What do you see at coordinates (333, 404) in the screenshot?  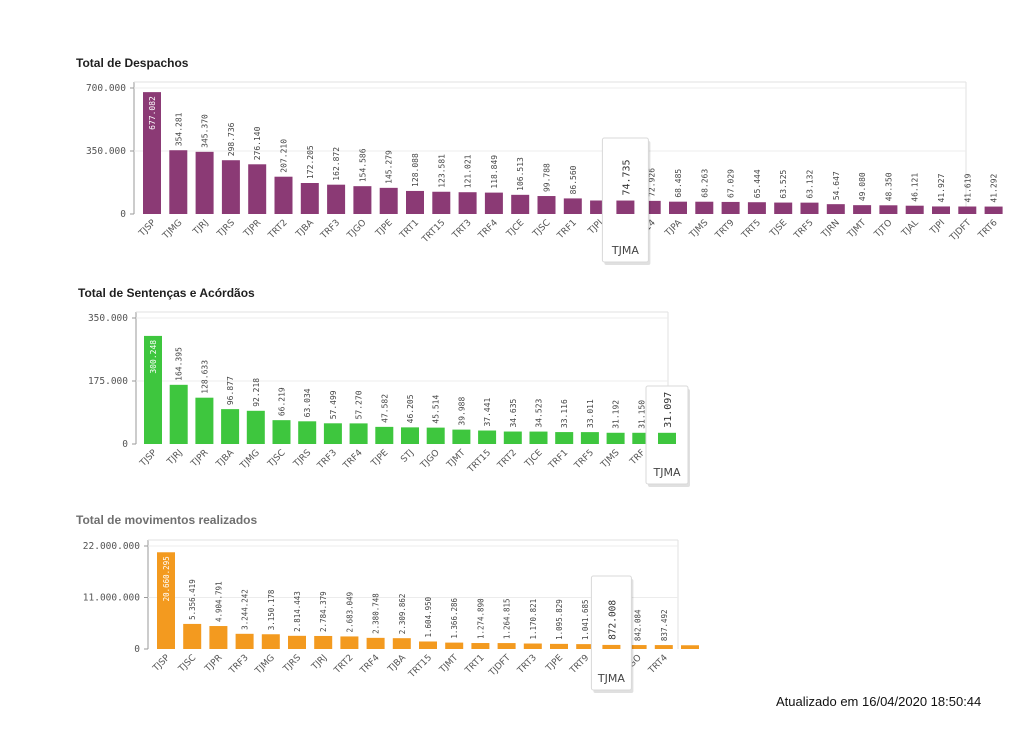 I see `value-label: 57.499` at bounding box center [333, 404].